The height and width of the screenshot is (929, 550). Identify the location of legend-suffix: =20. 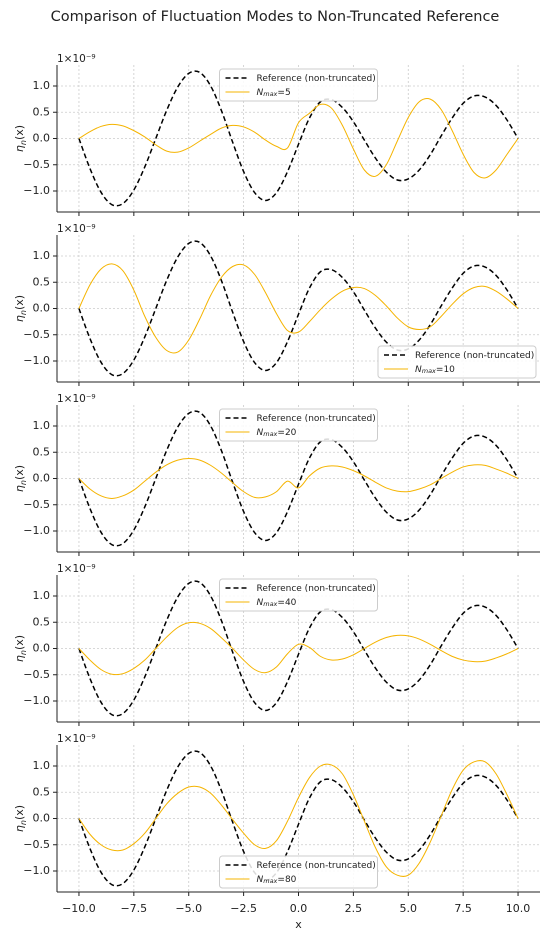
(286, 433).